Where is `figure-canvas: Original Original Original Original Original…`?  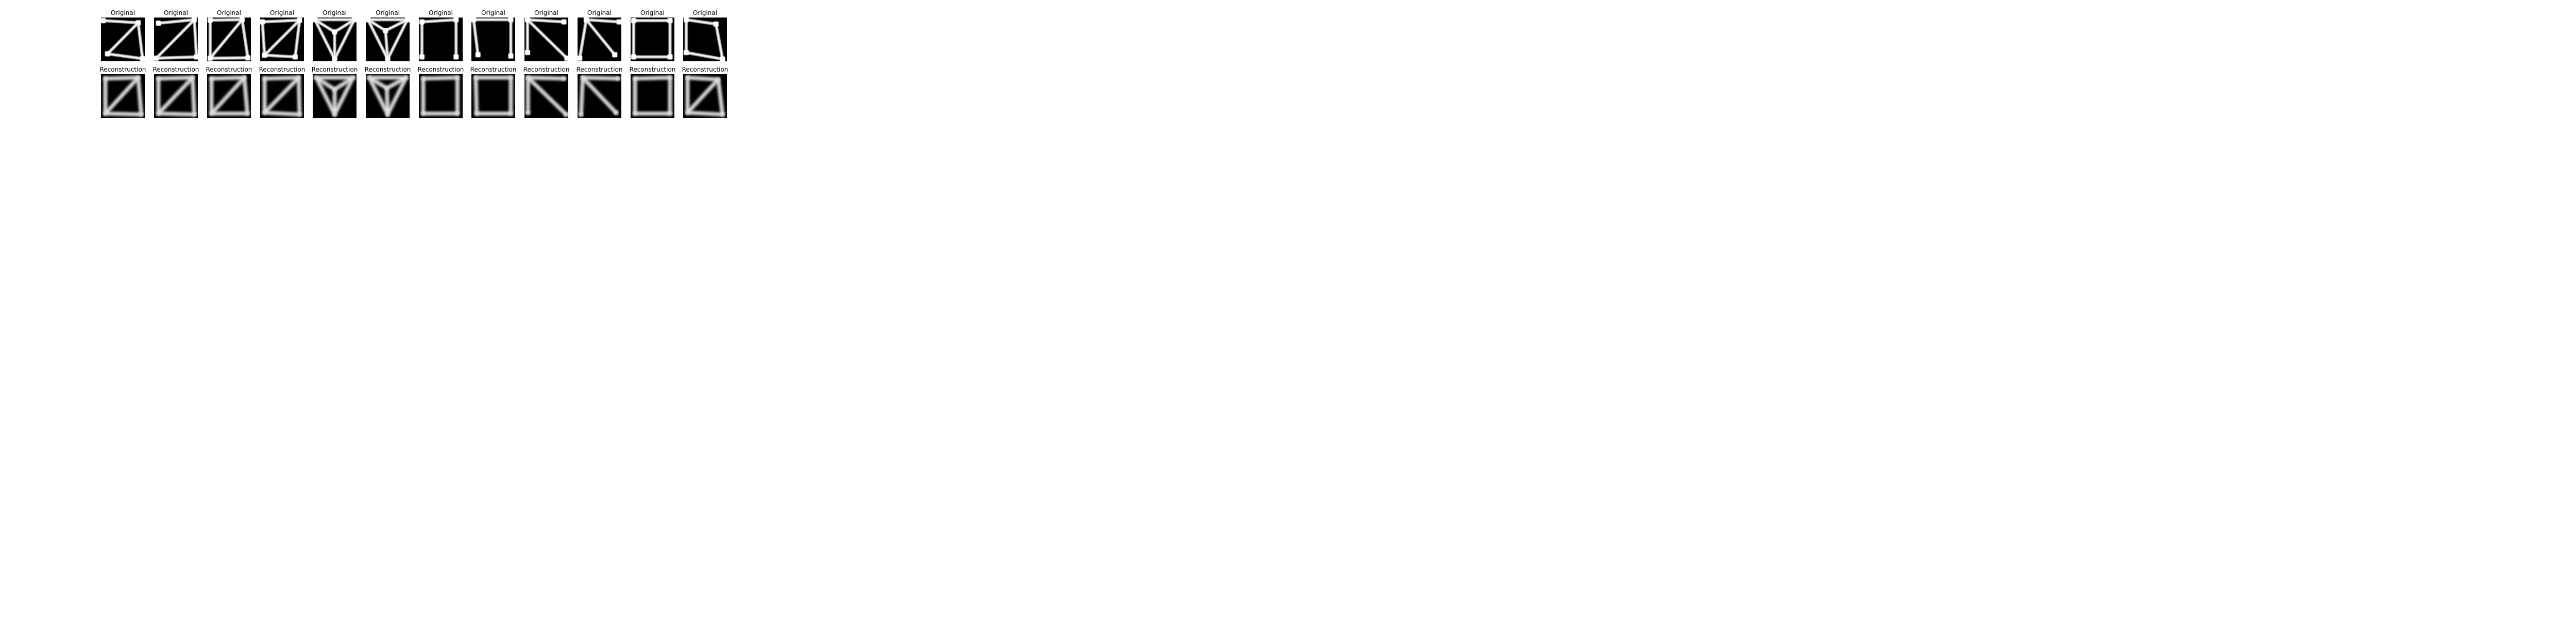 figure-canvas: Original Original Original Original Original… is located at coordinates (403, 67).